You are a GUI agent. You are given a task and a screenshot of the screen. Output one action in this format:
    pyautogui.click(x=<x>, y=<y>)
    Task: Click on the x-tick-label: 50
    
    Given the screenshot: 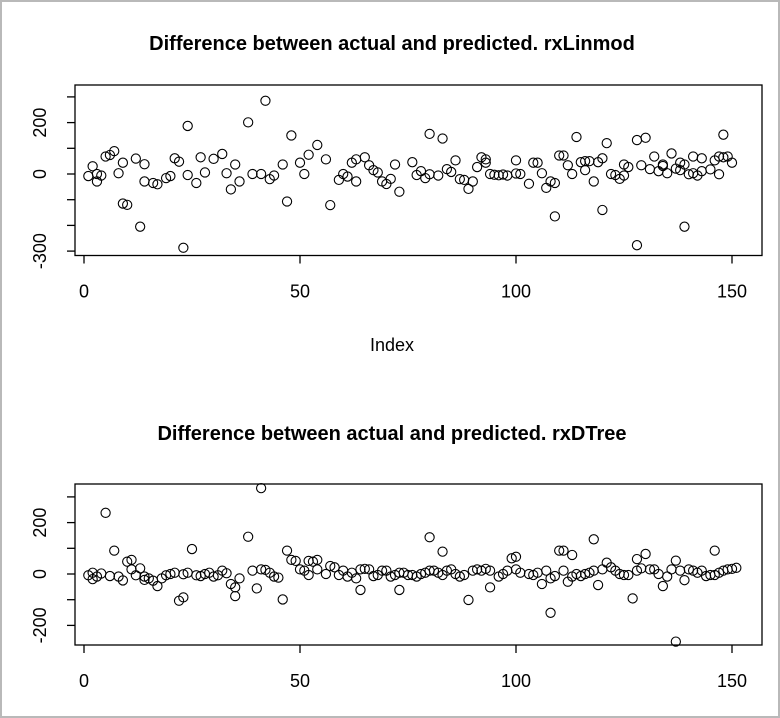 What is the action you would take?
    pyautogui.click(x=300, y=681)
    